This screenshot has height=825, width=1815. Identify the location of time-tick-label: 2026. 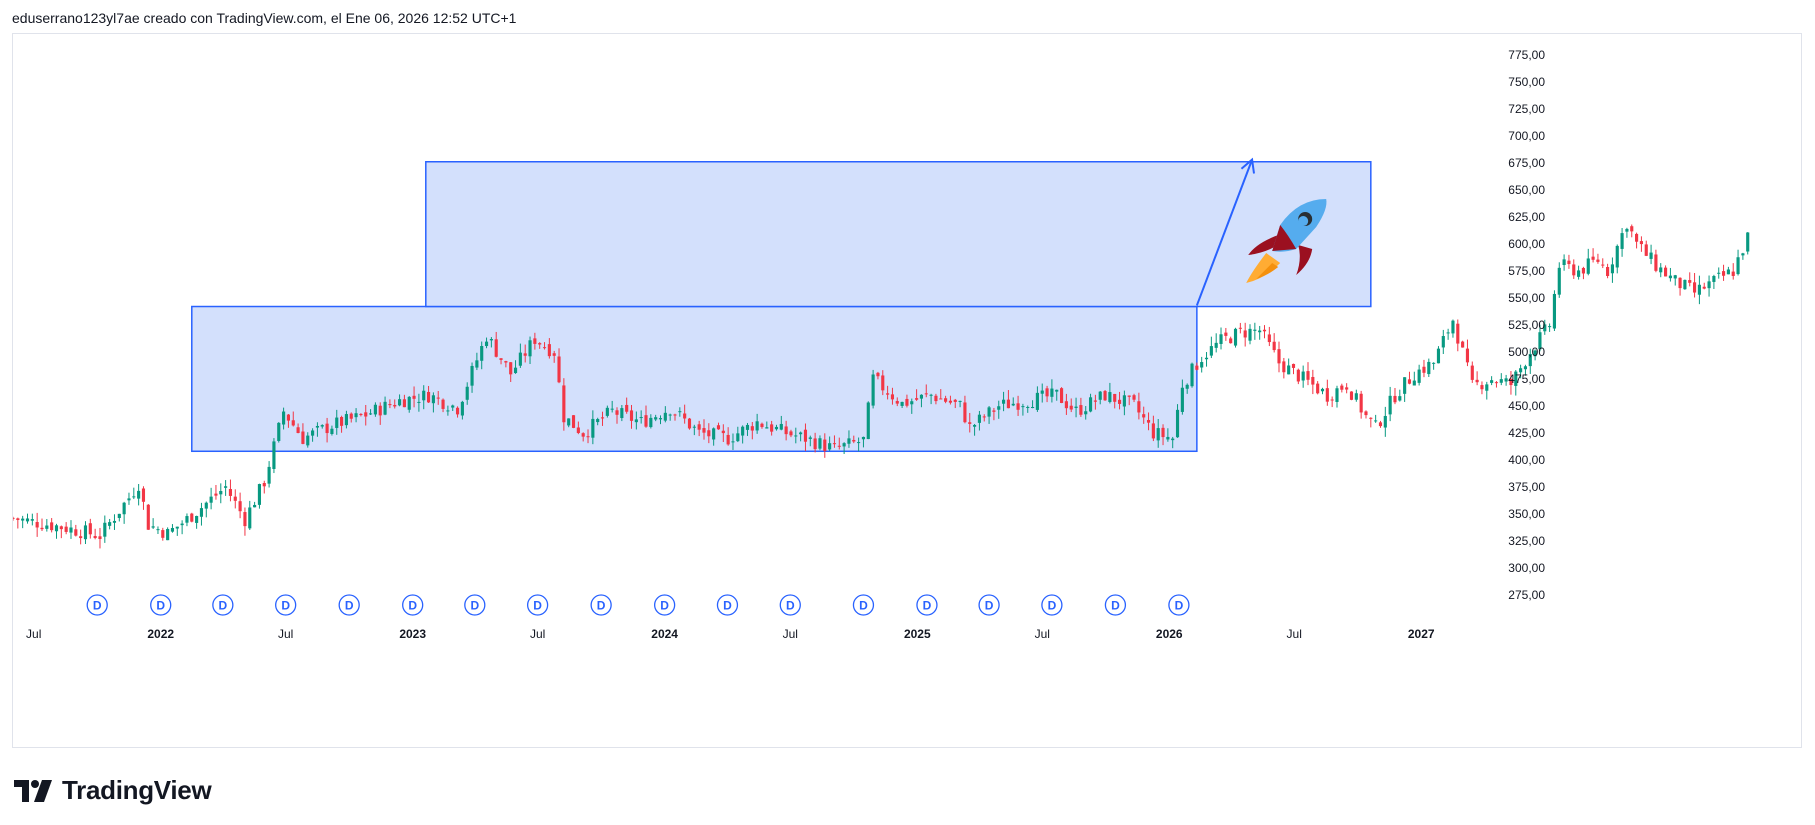
(1169, 634).